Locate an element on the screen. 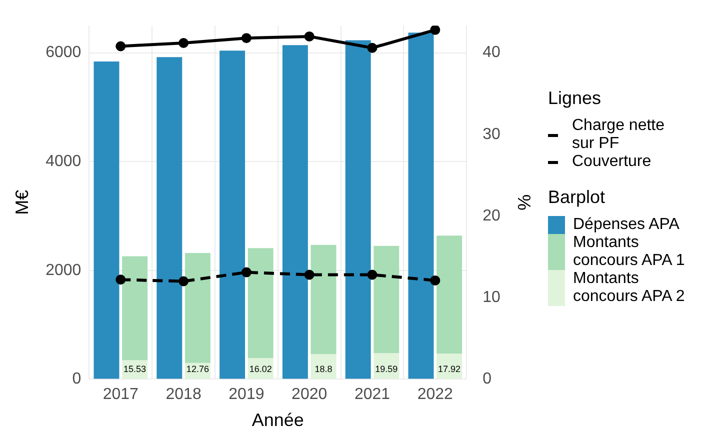 Image resolution: width=707 pixels, height=440 pixels. annotation: 17.92 is located at coordinates (449, 369).